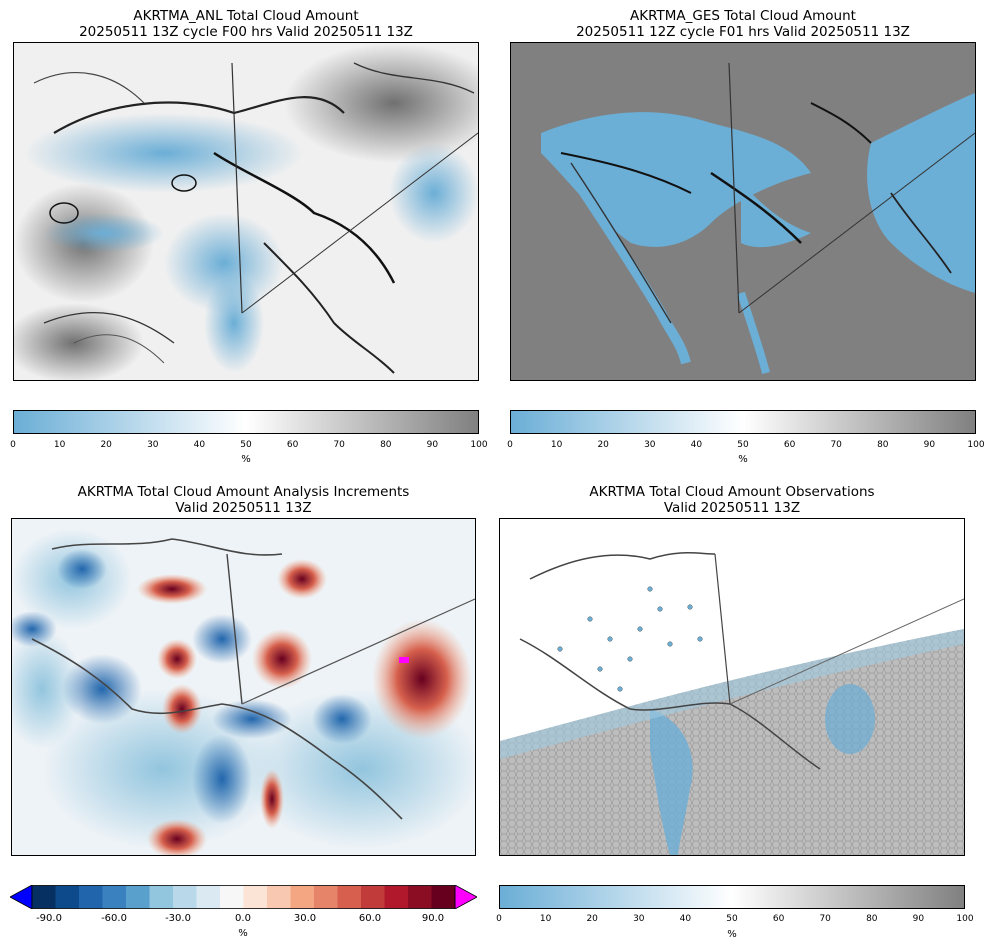 Image resolution: width=993 pixels, height=951 pixels. Describe the element at coordinates (685, 919) in the screenshot. I see `obs-cbar-tick: 40` at that location.